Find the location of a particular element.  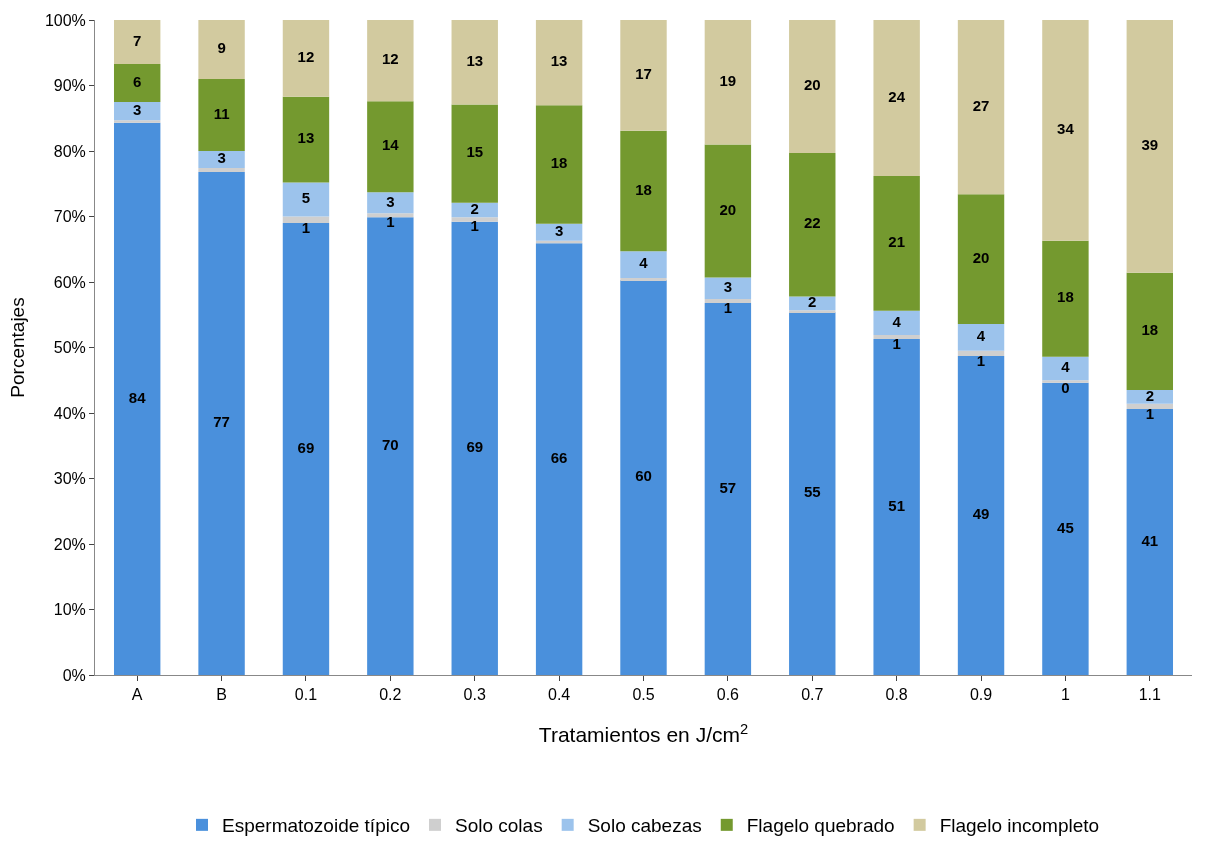

data-label: 84 is located at coordinates (137, 397).